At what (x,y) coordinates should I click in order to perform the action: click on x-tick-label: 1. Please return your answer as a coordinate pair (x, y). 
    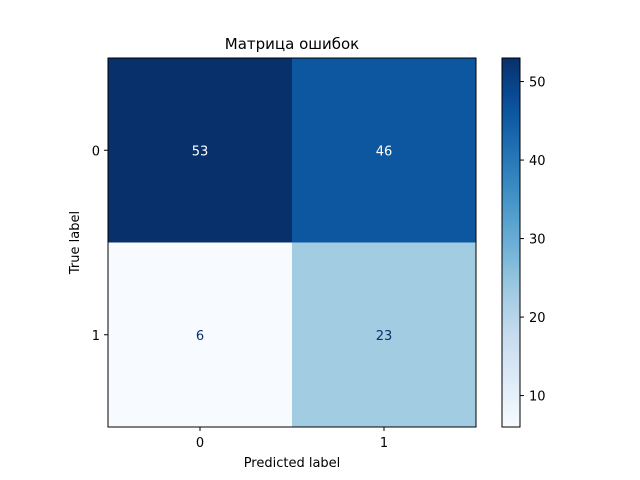
    Looking at the image, I should click on (384, 443).